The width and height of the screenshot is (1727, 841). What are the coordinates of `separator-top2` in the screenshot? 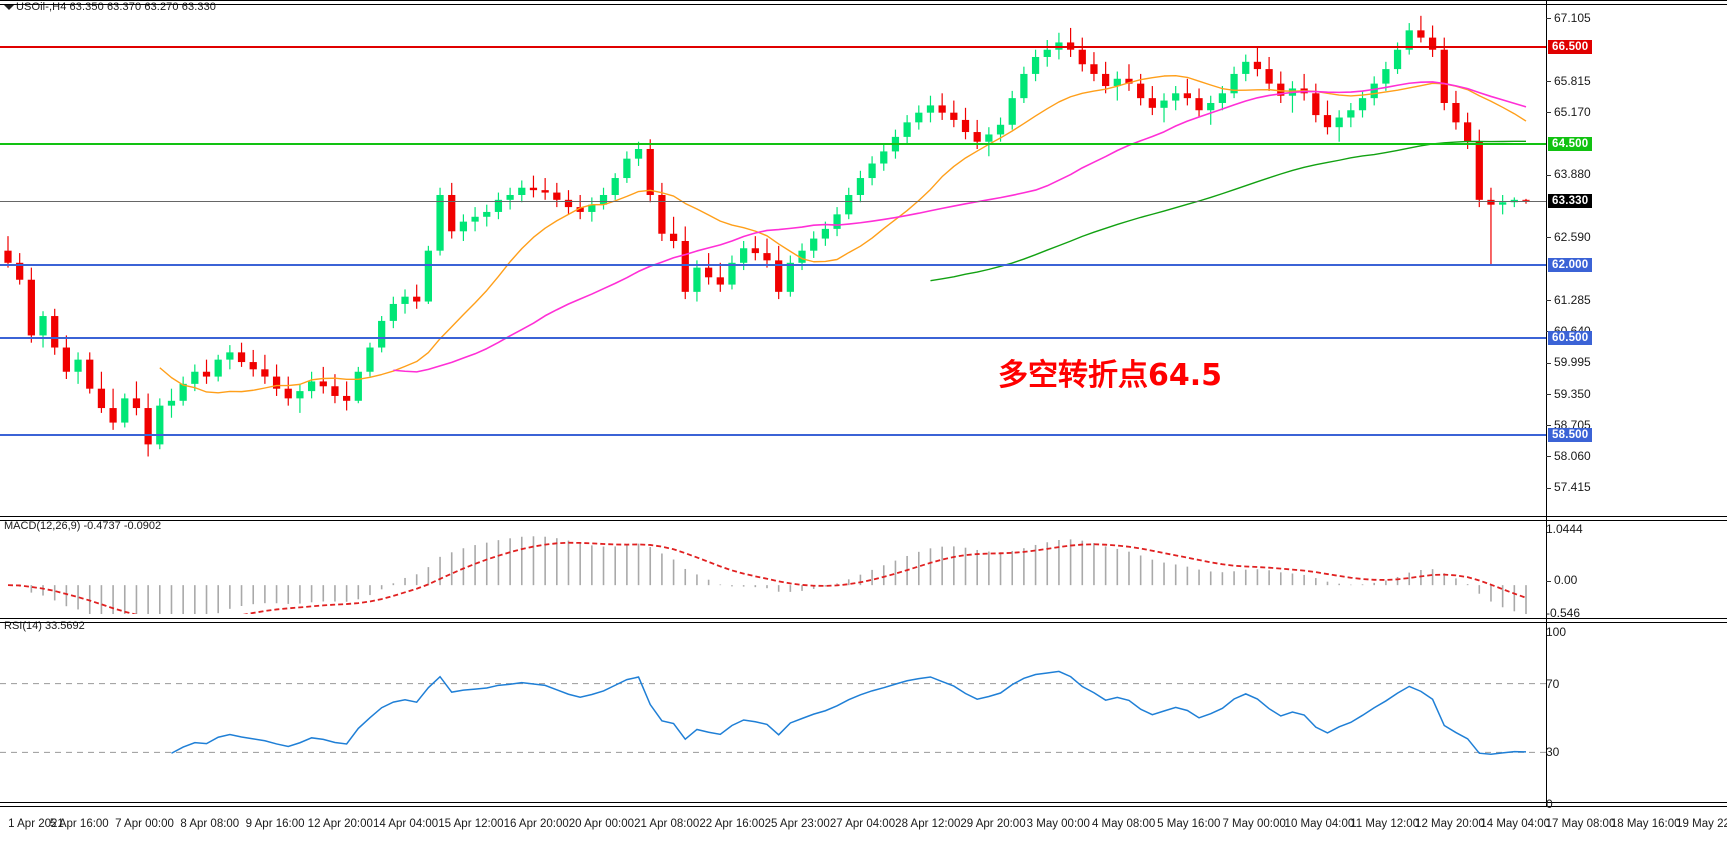 It's located at (863, 4).